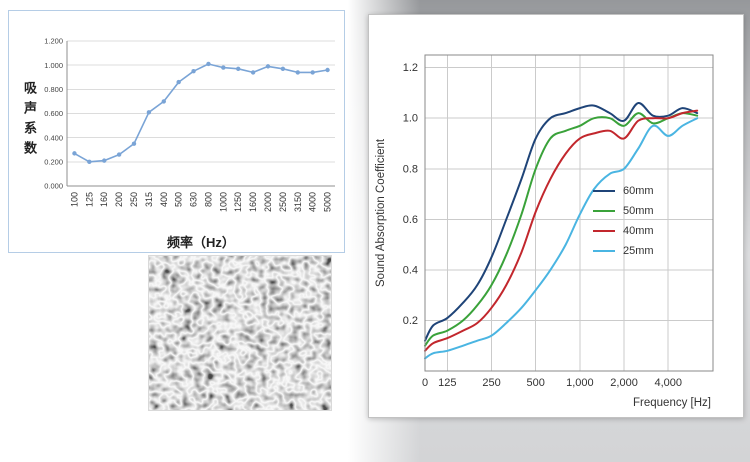 The width and height of the screenshot is (750, 462). I want to click on svg-text: 100, so click(74, 199).